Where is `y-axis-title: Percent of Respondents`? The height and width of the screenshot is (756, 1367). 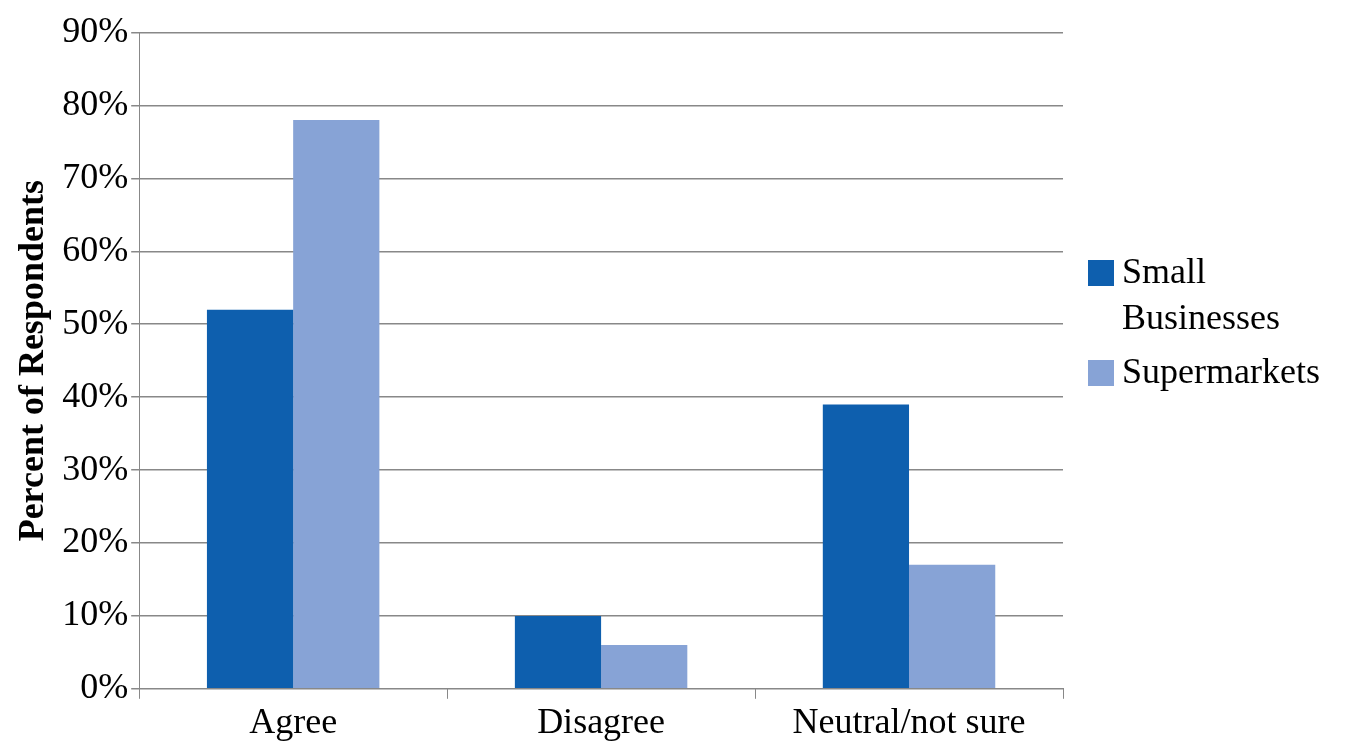 y-axis-title: Percent of Respondents is located at coordinates (30, 361).